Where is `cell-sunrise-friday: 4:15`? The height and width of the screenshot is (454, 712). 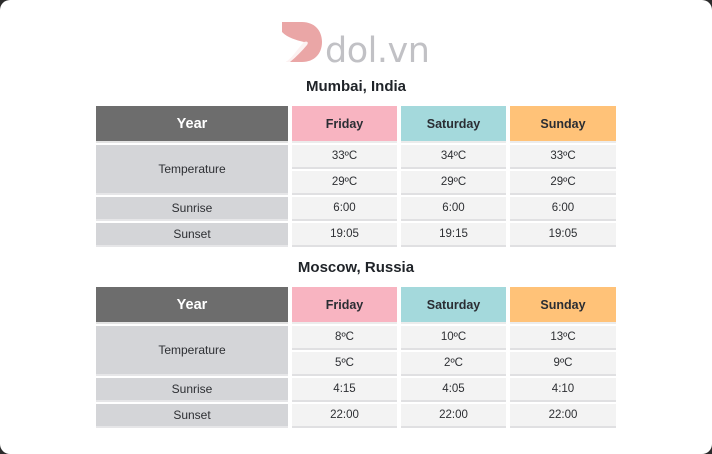
cell-sunrise-friday: 4:15 is located at coordinates (344, 390).